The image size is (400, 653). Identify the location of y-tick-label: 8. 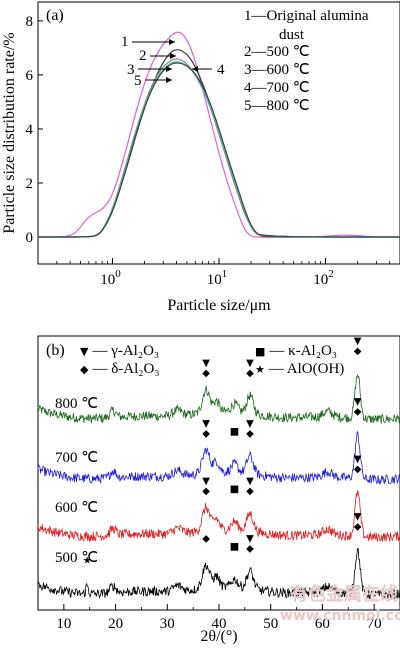
(30, 22).